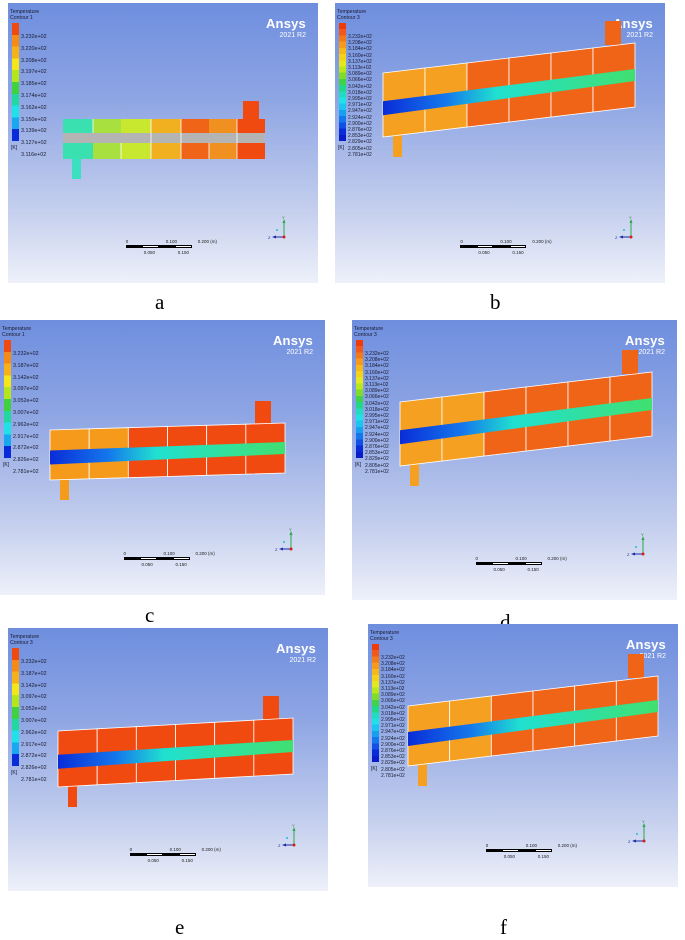  I want to click on version-label: 2021 R2, so click(652, 656).